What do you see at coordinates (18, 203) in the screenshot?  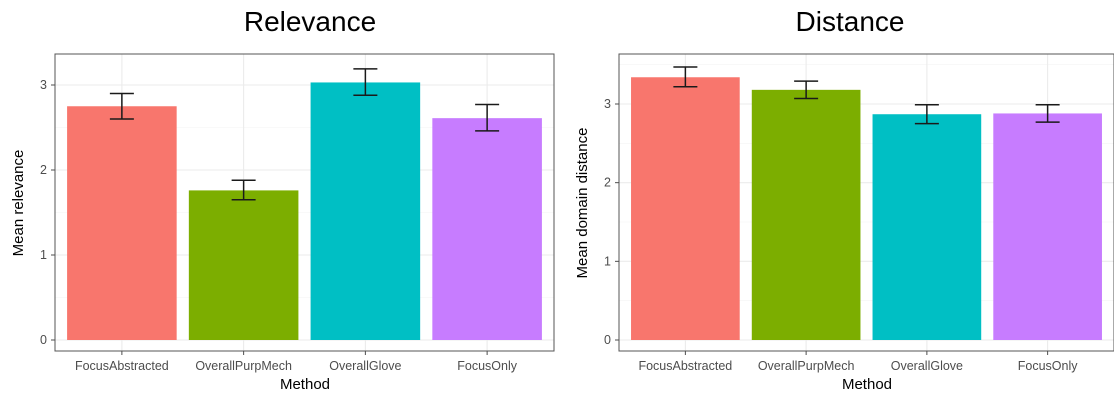 I see `relevance-y-axis-title: Mean relevance` at bounding box center [18, 203].